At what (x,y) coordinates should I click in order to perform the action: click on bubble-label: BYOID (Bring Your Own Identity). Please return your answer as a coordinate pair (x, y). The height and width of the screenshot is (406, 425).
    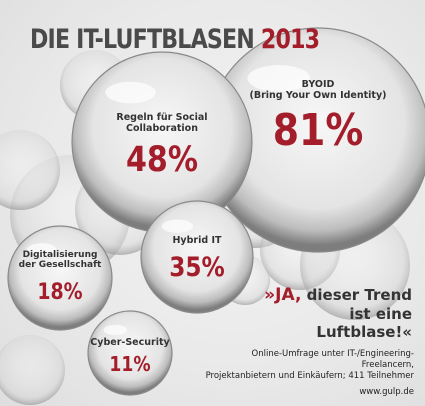
    Looking at the image, I should click on (318, 90).